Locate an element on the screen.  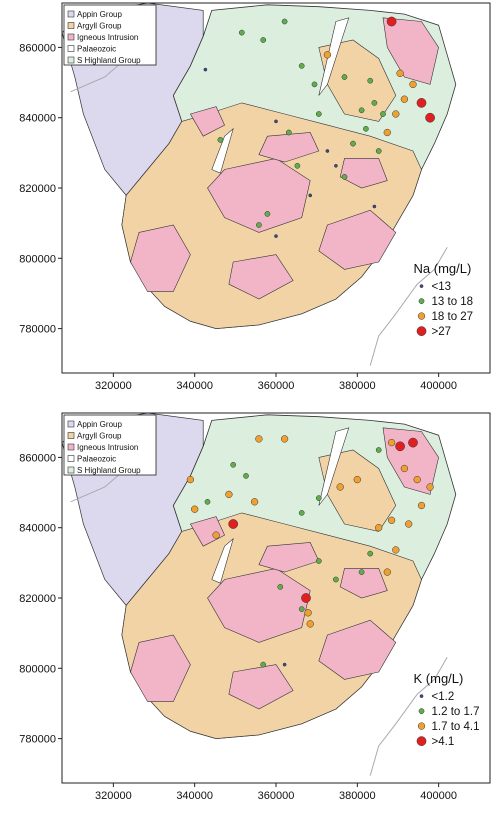
y-tick-label: 780000 is located at coordinates (37, 740).